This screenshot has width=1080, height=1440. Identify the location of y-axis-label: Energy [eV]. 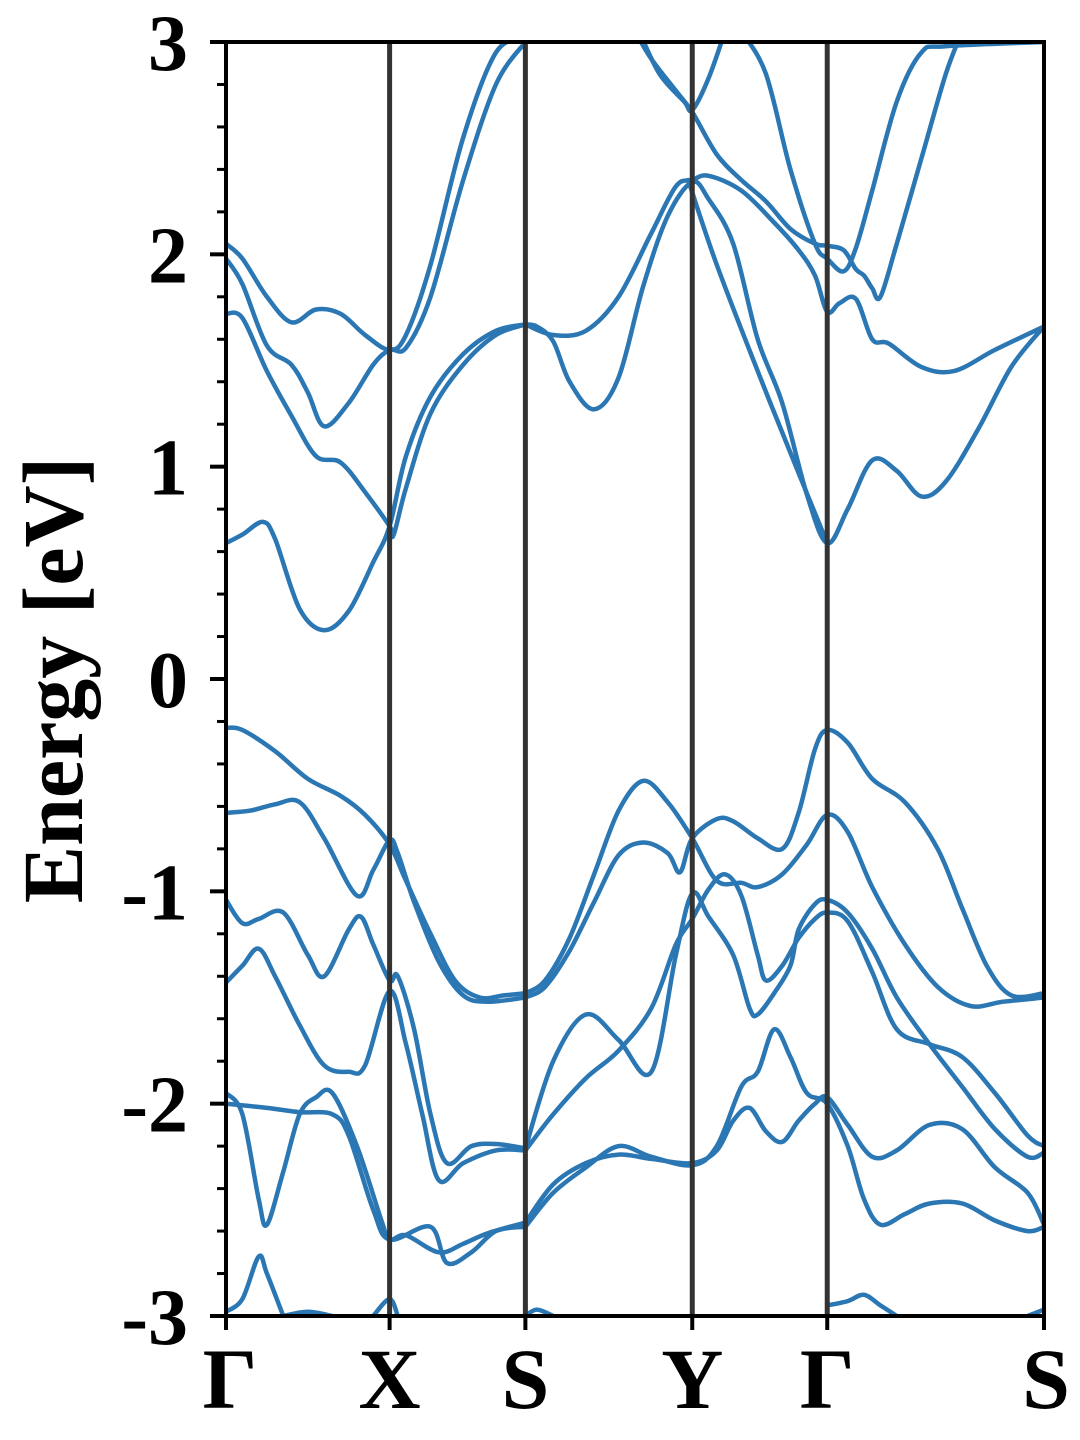
(53, 680).